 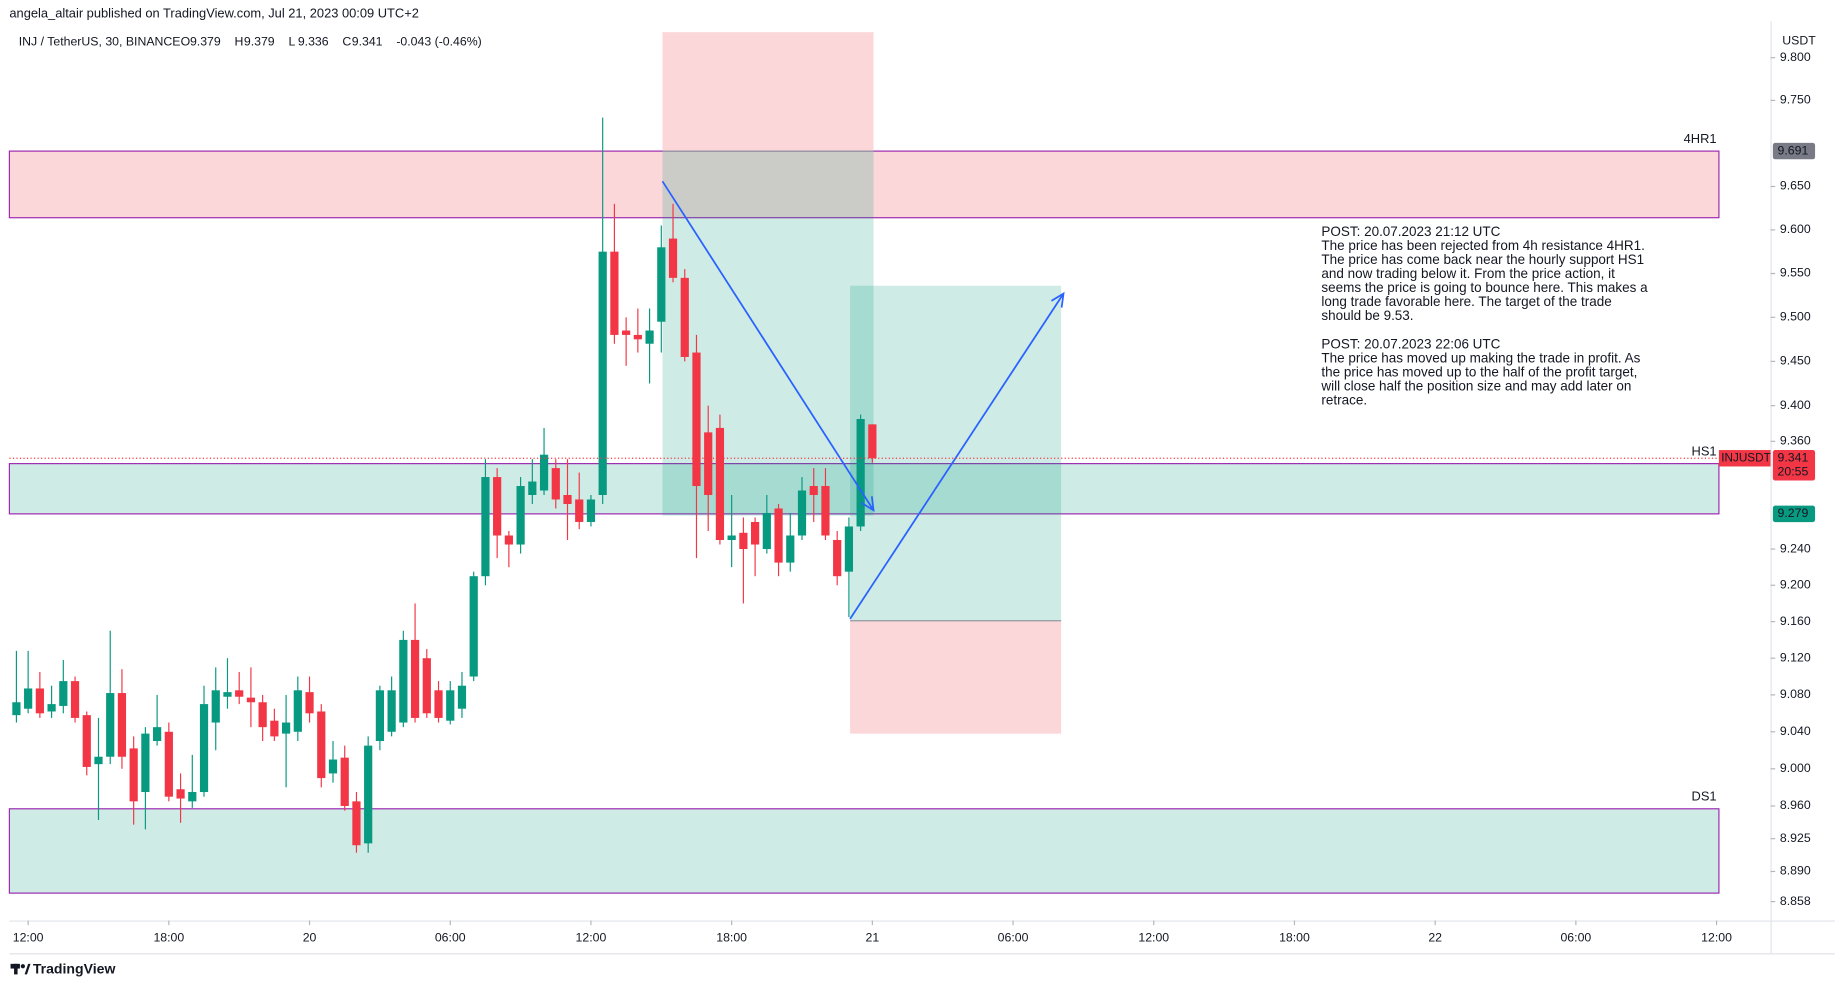 I want to click on y-tick-label: 9.400, so click(x=1795, y=405).